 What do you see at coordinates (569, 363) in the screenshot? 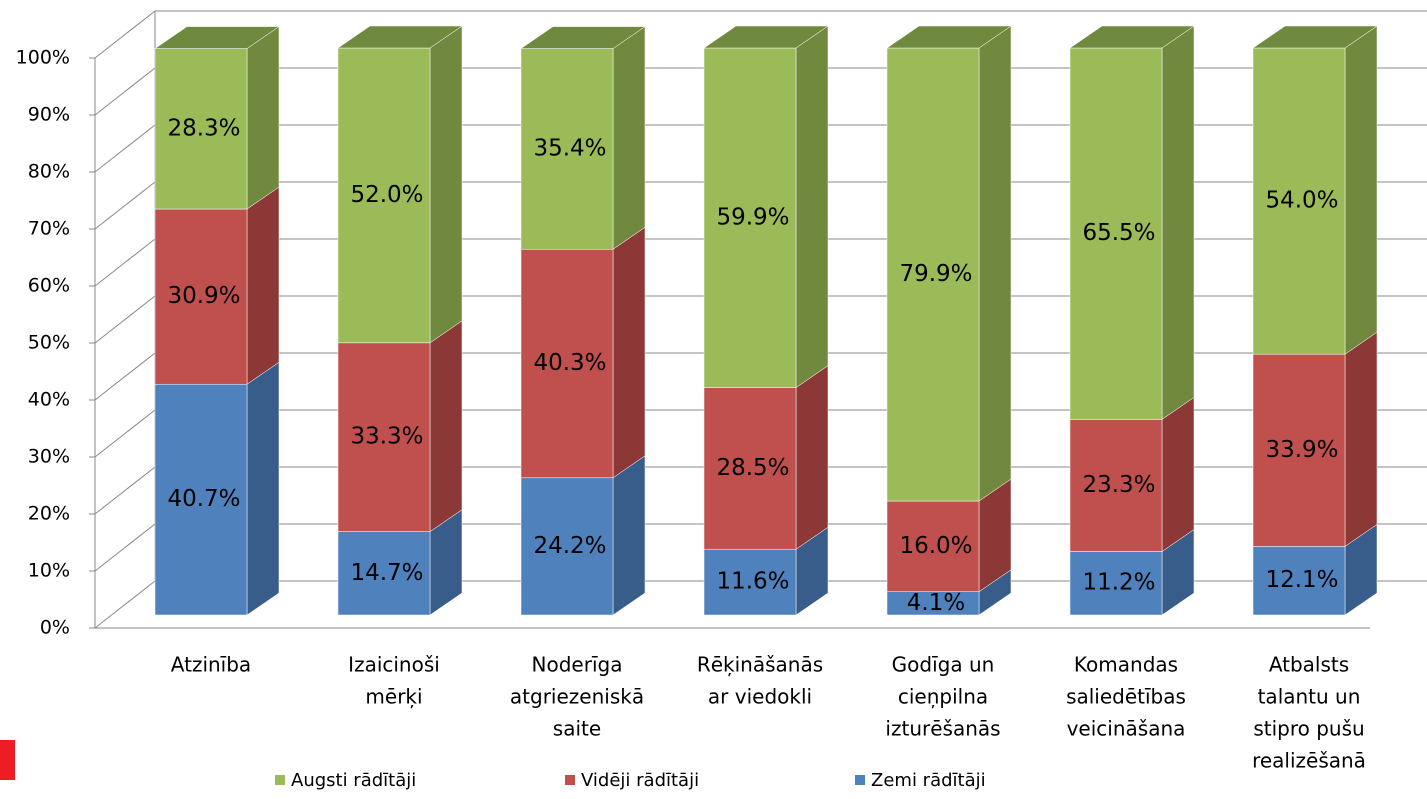
I see `data-label: 40.3%` at bounding box center [569, 363].